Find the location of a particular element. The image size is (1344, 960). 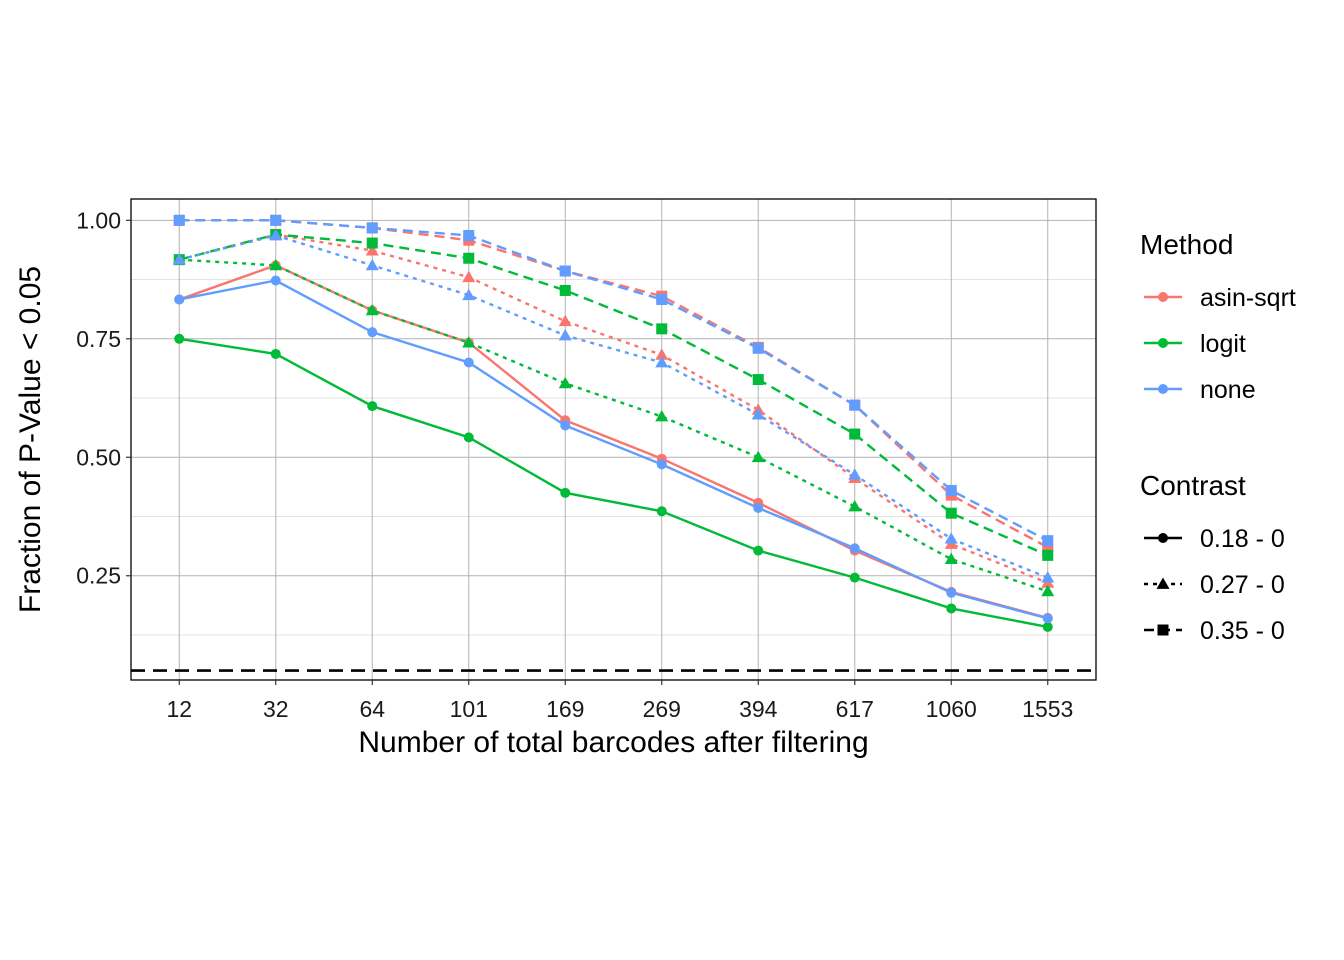

legend-title-method: Method is located at coordinates (1186, 244).